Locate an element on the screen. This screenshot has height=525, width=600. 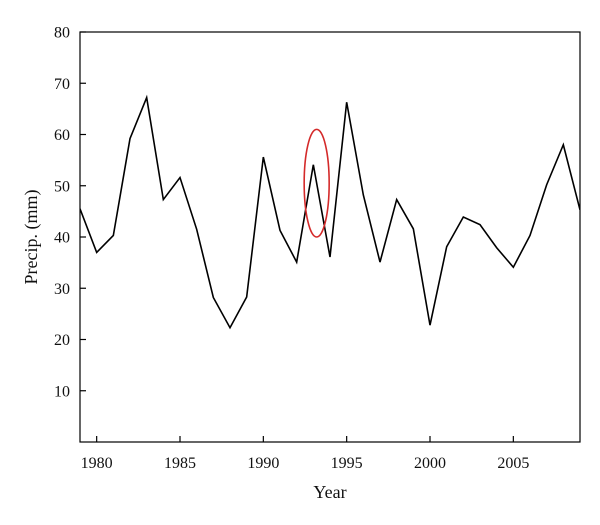
x-tick-label: 2000 is located at coordinates (430, 463).